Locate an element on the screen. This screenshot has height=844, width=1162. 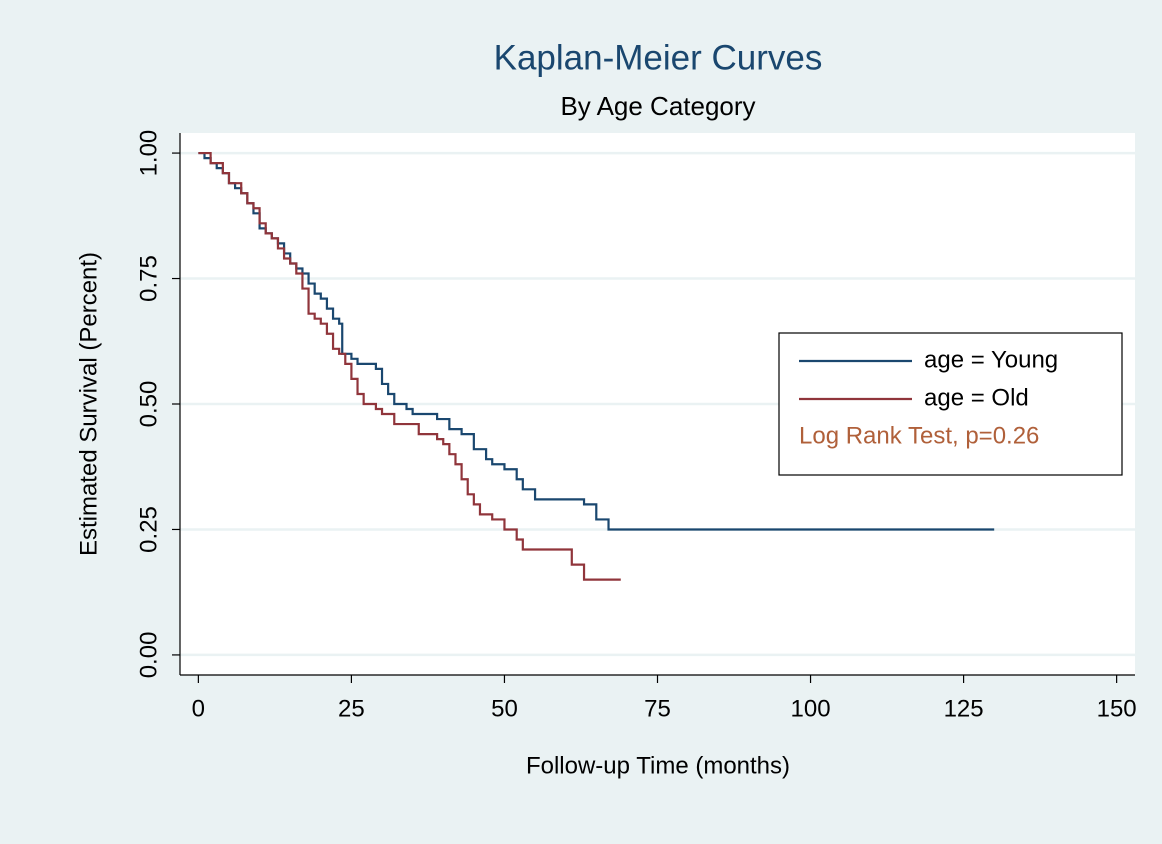
y-tick-label: 0.00 is located at coordinates (148, 655).